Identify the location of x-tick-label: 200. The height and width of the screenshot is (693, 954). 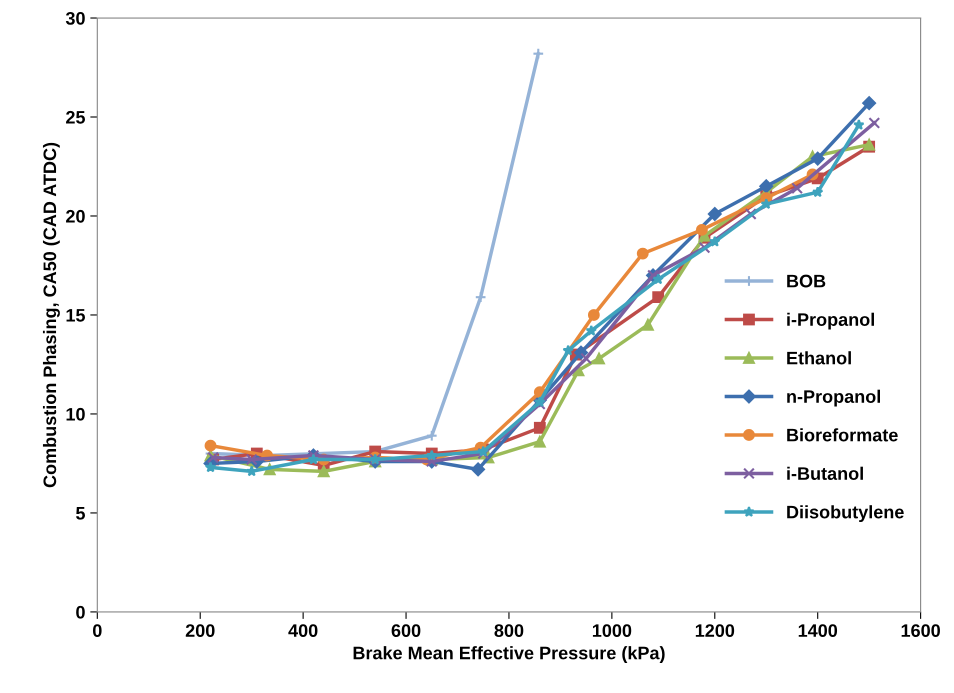
(200, 630).